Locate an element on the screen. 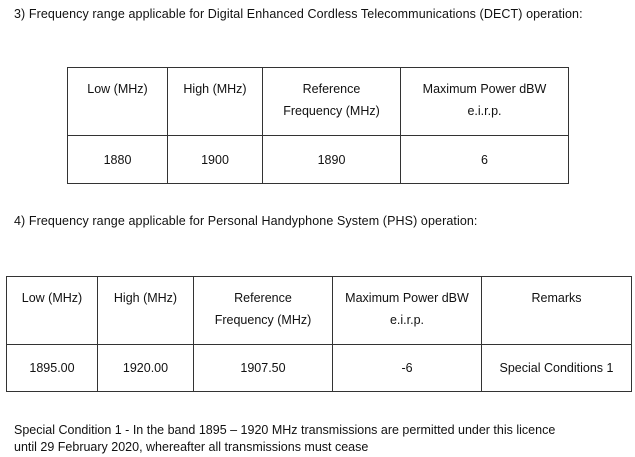 The image size is (635, 457). cell-reference-frequency: 1890 is located at coordinates (331, 159).